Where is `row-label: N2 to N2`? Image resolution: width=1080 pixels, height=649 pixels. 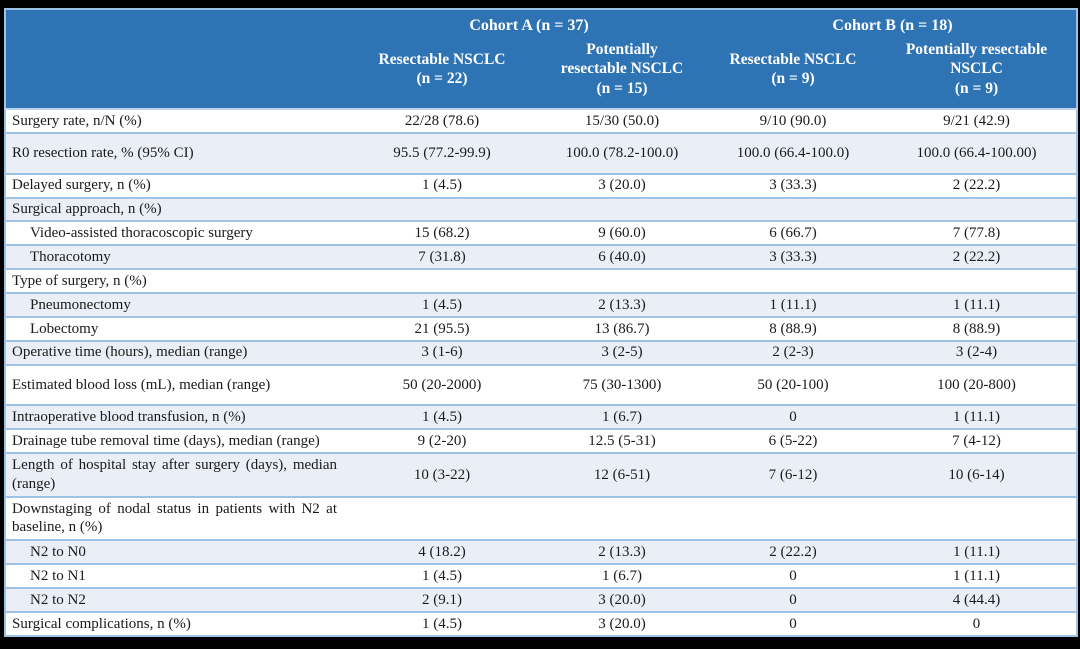
row-label: N2 to N2 is located at coordinates (176, 599).